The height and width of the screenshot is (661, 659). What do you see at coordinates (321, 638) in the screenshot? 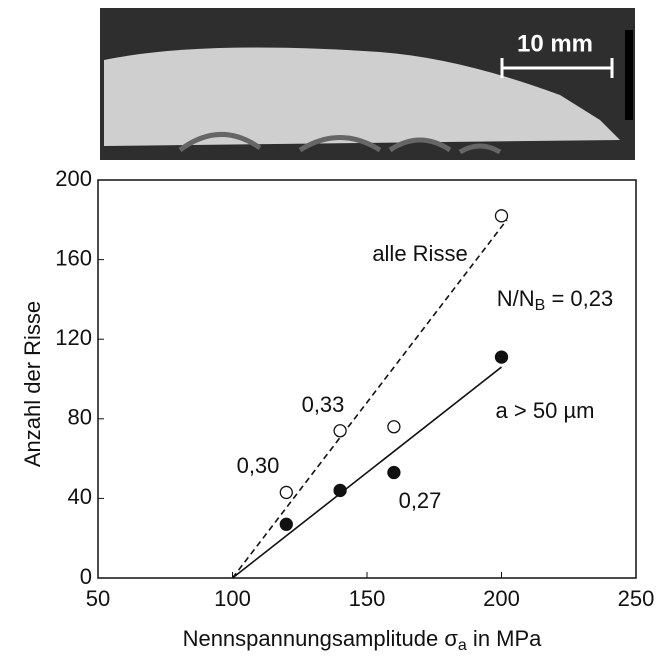
I see `x-axis-label-part: Nennspannungsamplitude σ` at bounding box center [321, 638].